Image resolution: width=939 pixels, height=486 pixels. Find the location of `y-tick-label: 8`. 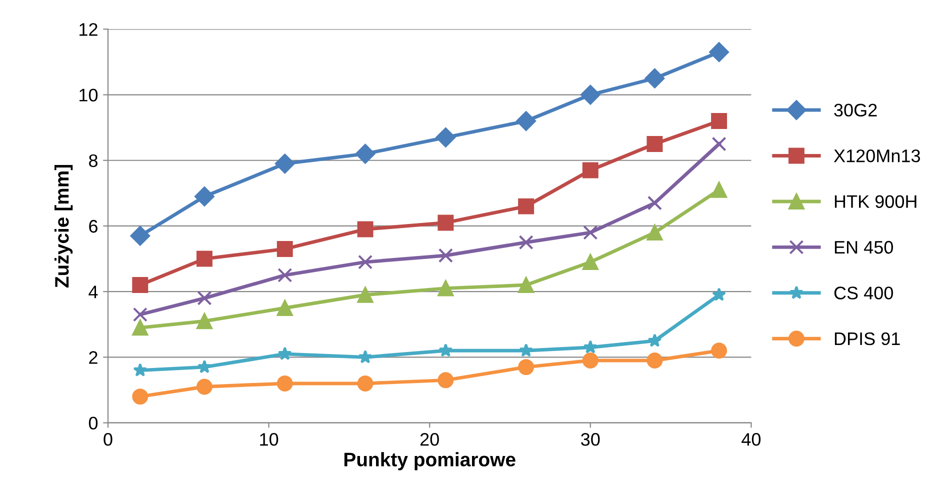

y-tick-label: 8 is located at coordinates (93, 161).